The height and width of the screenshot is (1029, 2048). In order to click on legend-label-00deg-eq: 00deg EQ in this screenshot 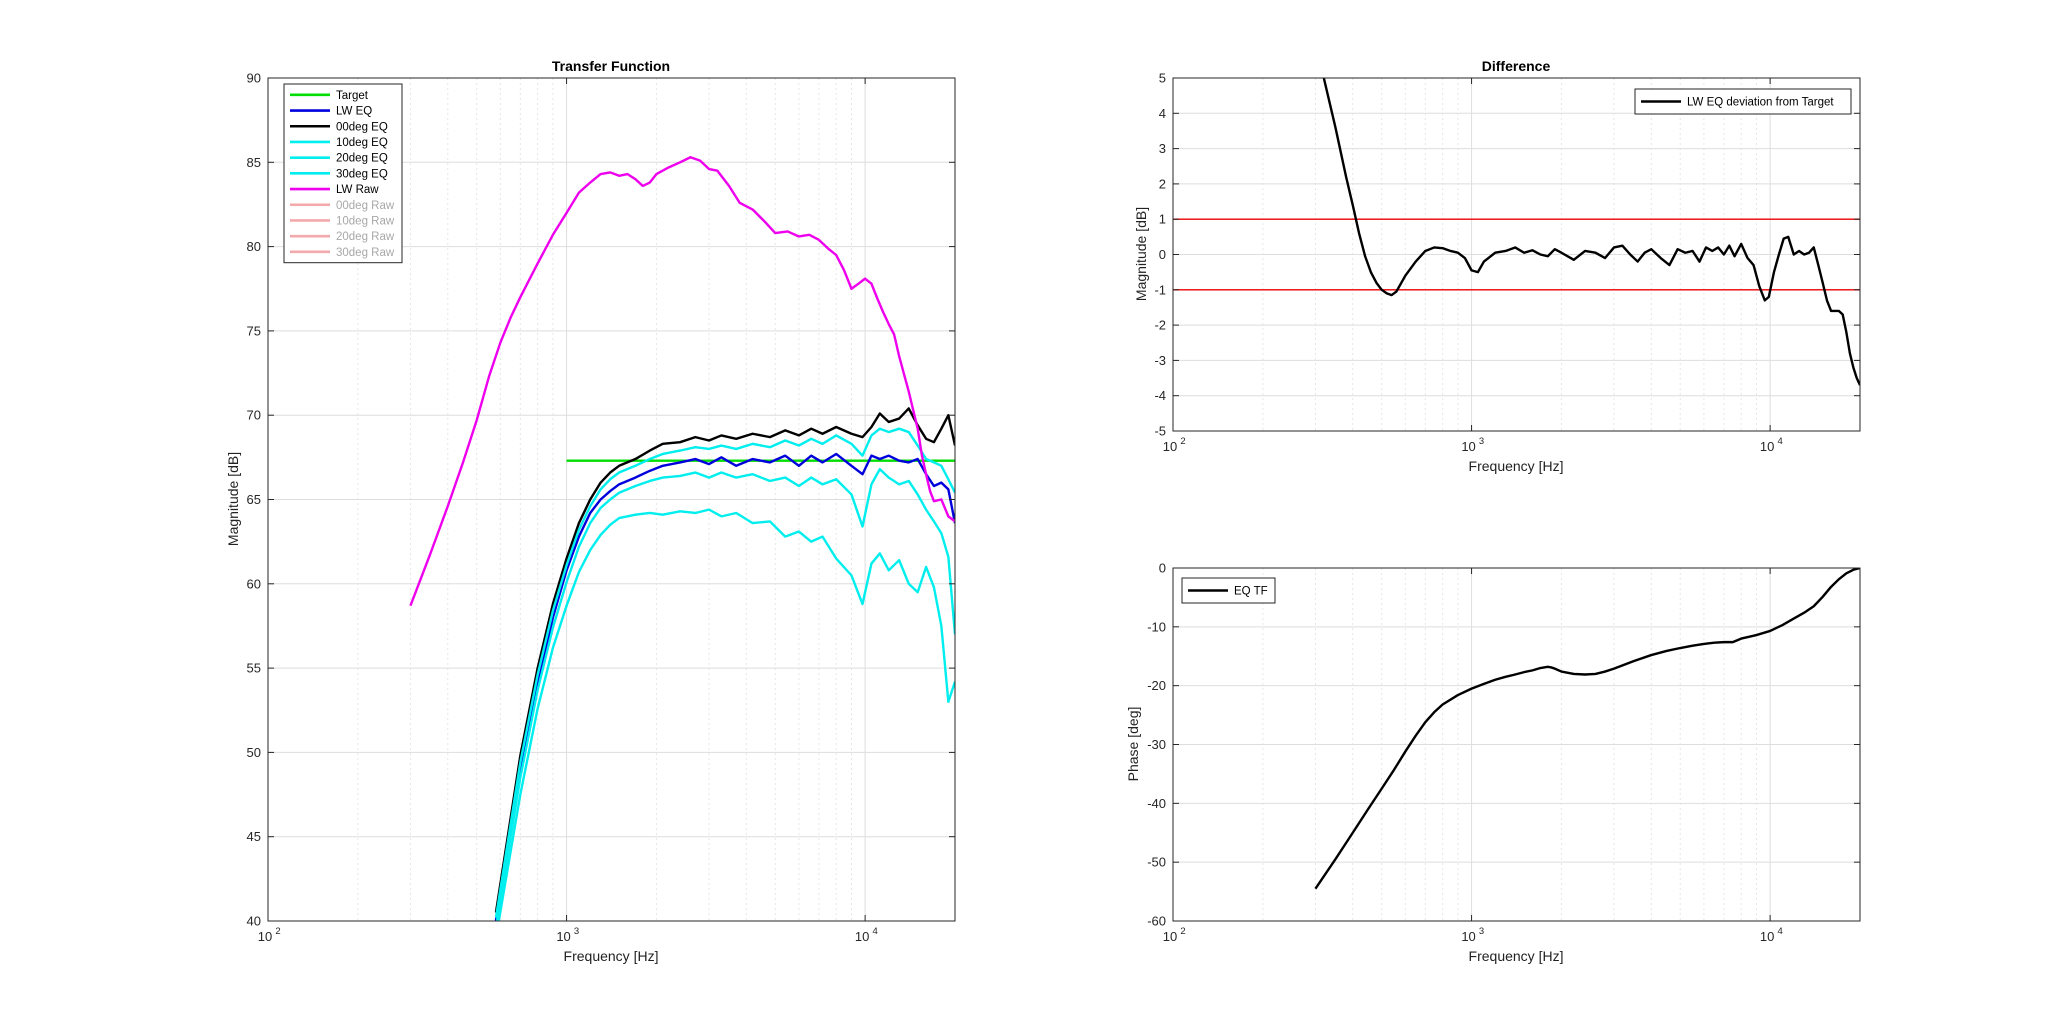, I will do `click(362, 127)`.